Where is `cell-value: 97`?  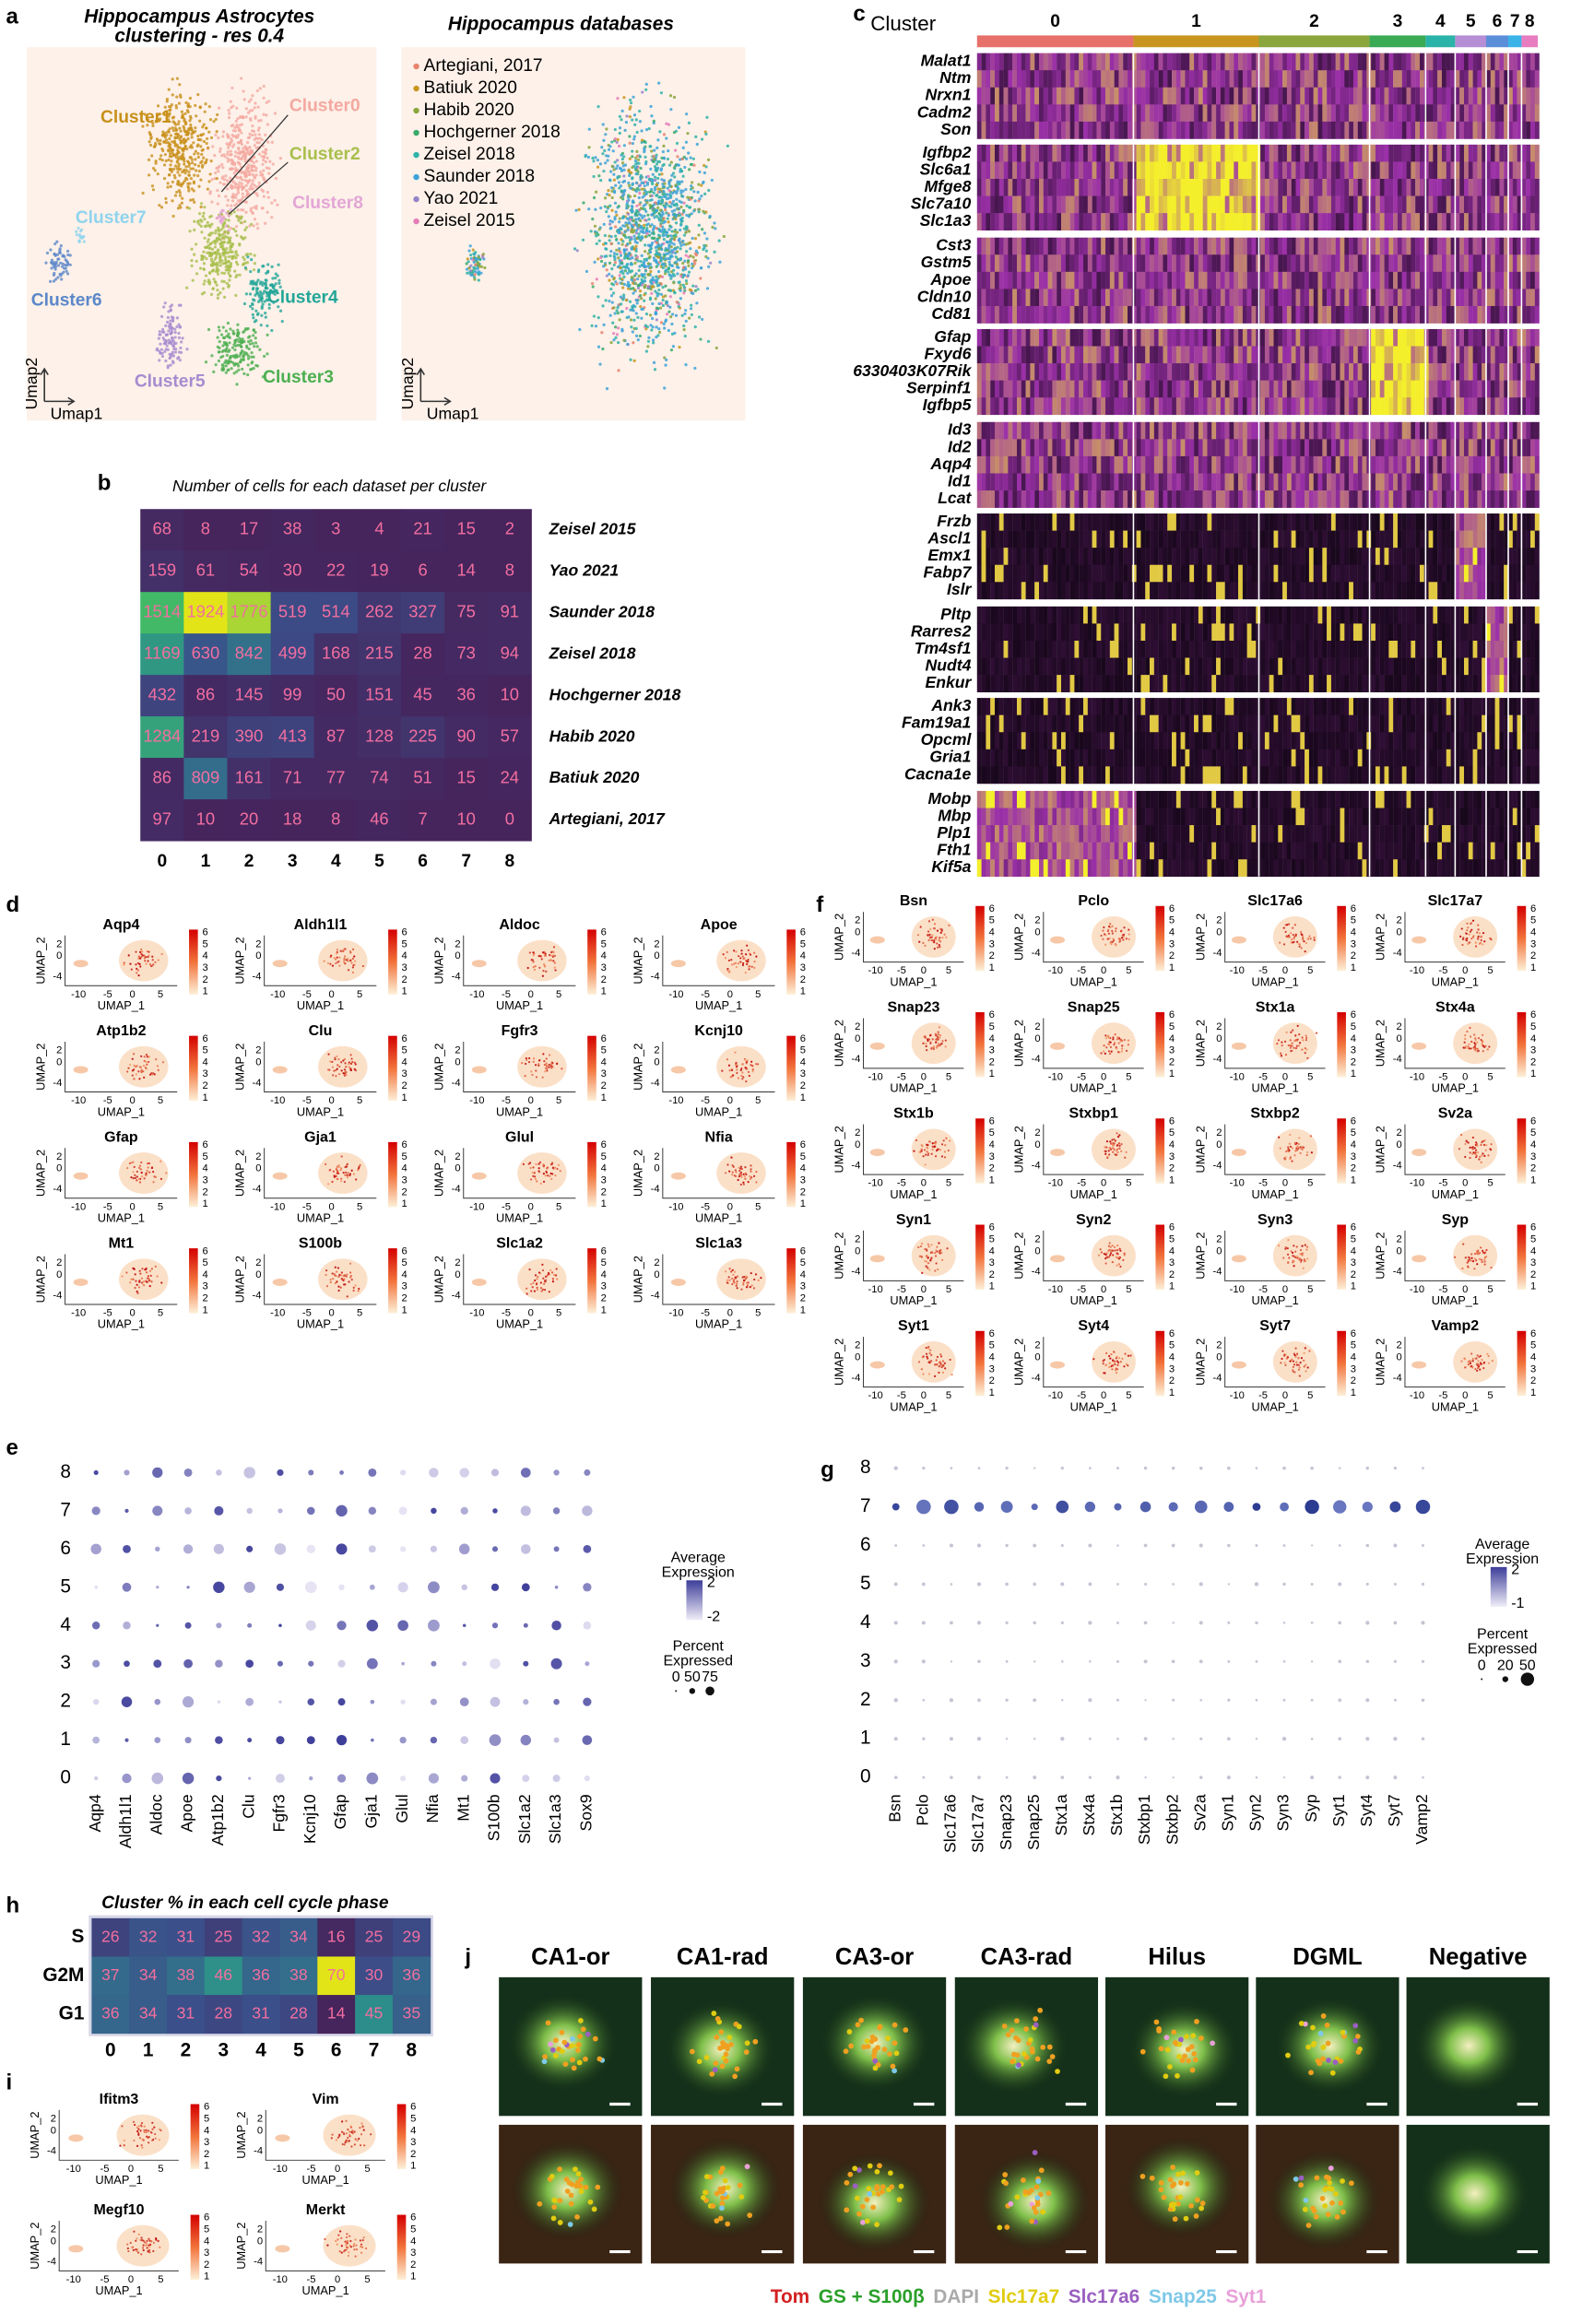 cell-value: 97 is located at coordinates (162, 818).